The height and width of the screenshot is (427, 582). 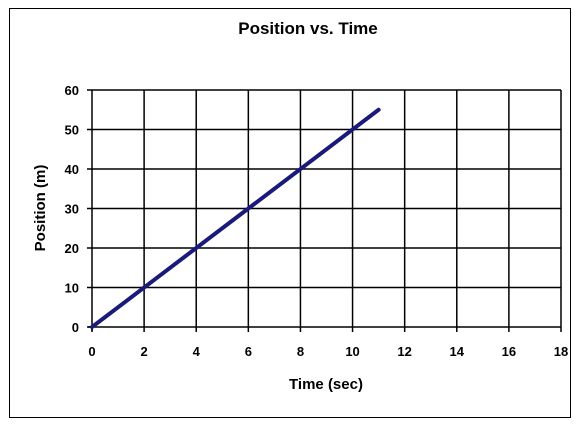 I want to click on x-axis-title: Time (sec), so click(x=326, y=384).